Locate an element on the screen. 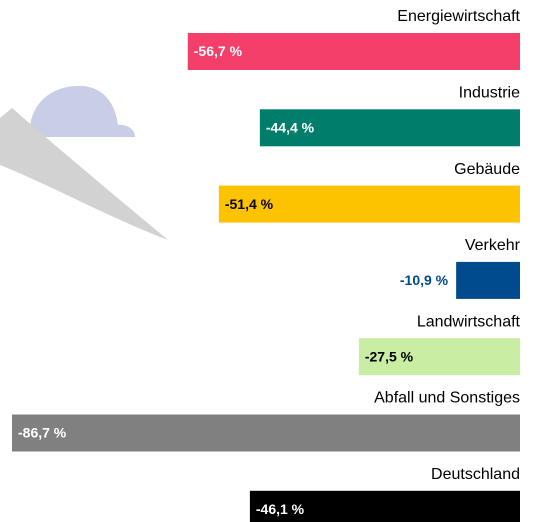 The height and width of the screenshot is (522, 536). category-label: Verkehr is located at coordinates (493, 245).